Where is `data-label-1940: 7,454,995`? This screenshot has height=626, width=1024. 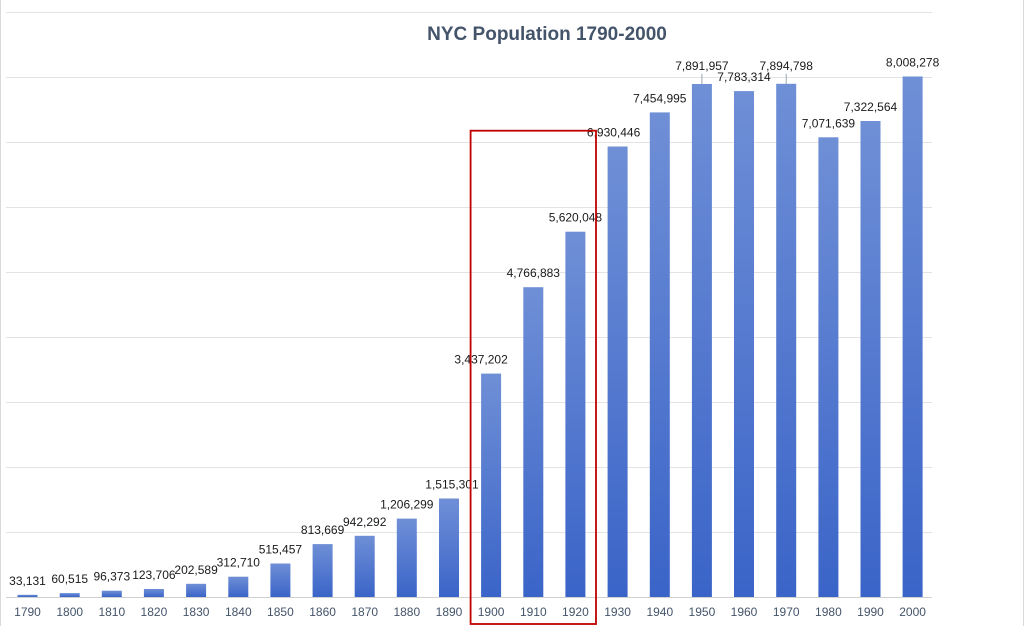
data-label-1940: 7,454,995 is located at coordinates (660, 98).